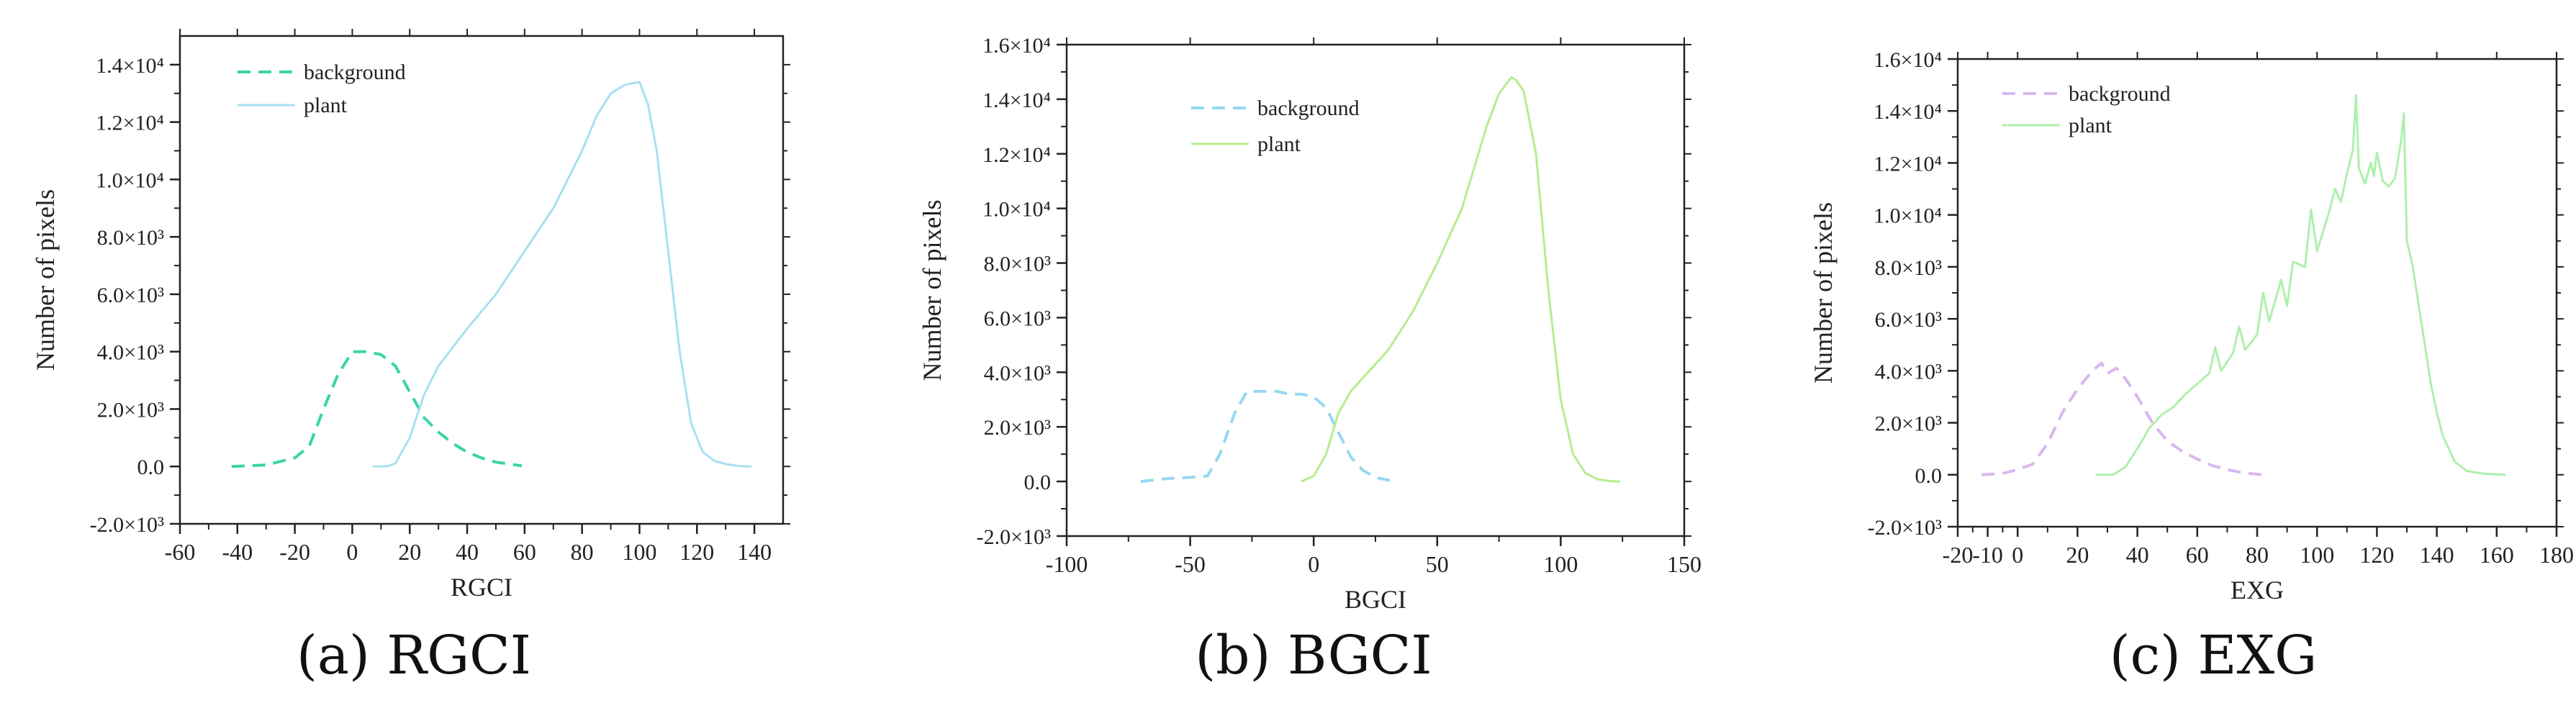 The height and width of the screenshot is (703, 2576). I want to click on x-tick-label: -40, so click(238, 552).